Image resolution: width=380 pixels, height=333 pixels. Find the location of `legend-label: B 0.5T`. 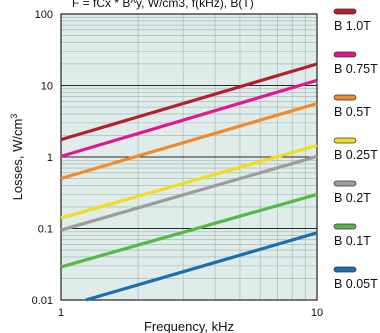

legend-label: B 0.5T is located at coordinates (352, 112).